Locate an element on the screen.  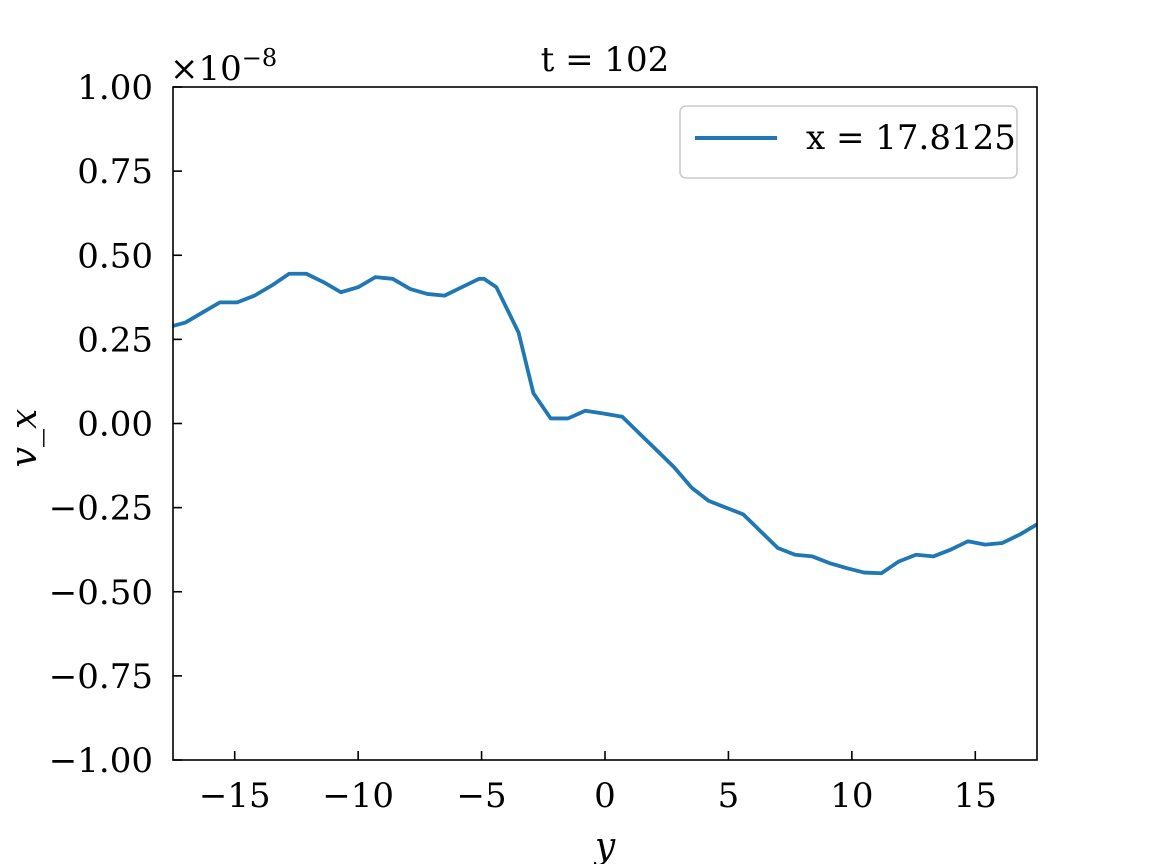
x-axis-ticks: −15 −10 −5 0 5 10 15 is located at coordinates (598, 783).